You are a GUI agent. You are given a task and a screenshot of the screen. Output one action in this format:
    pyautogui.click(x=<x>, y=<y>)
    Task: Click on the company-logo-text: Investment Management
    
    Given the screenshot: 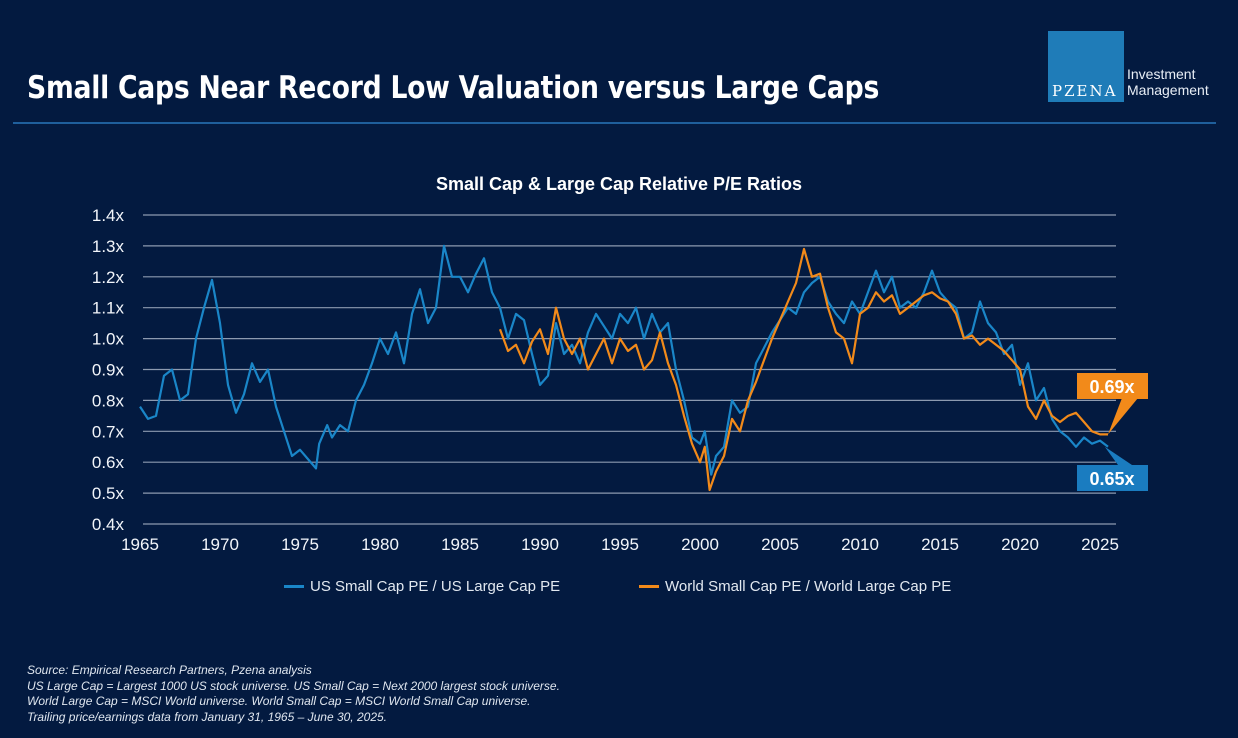 What is the action you would take?
    pyautogui.click(x=1168, y=82)
    